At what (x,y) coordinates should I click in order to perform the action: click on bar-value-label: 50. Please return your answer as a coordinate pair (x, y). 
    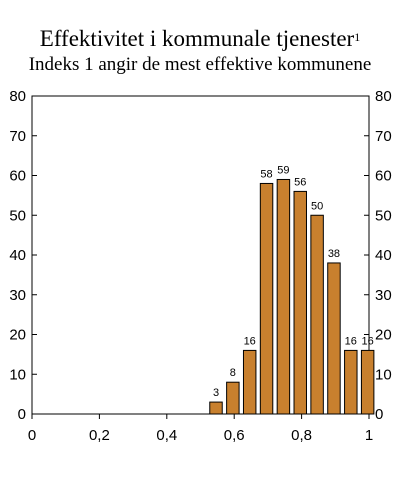
    Looking at the image, I should click on (317, 206).